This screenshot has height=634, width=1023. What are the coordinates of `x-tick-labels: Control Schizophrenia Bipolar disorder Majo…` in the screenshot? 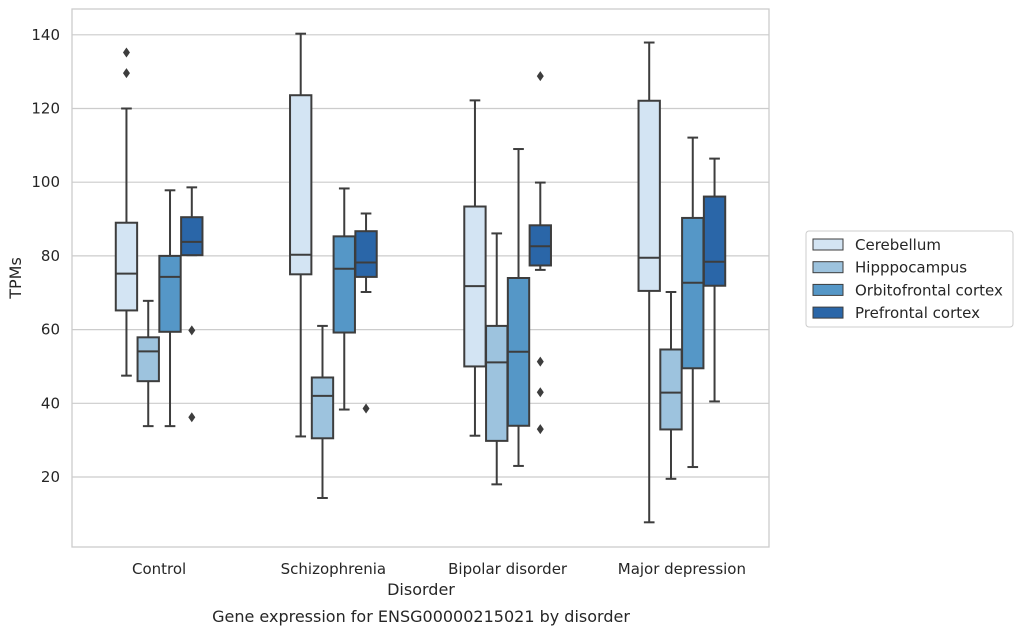 It's located at (439, 569).